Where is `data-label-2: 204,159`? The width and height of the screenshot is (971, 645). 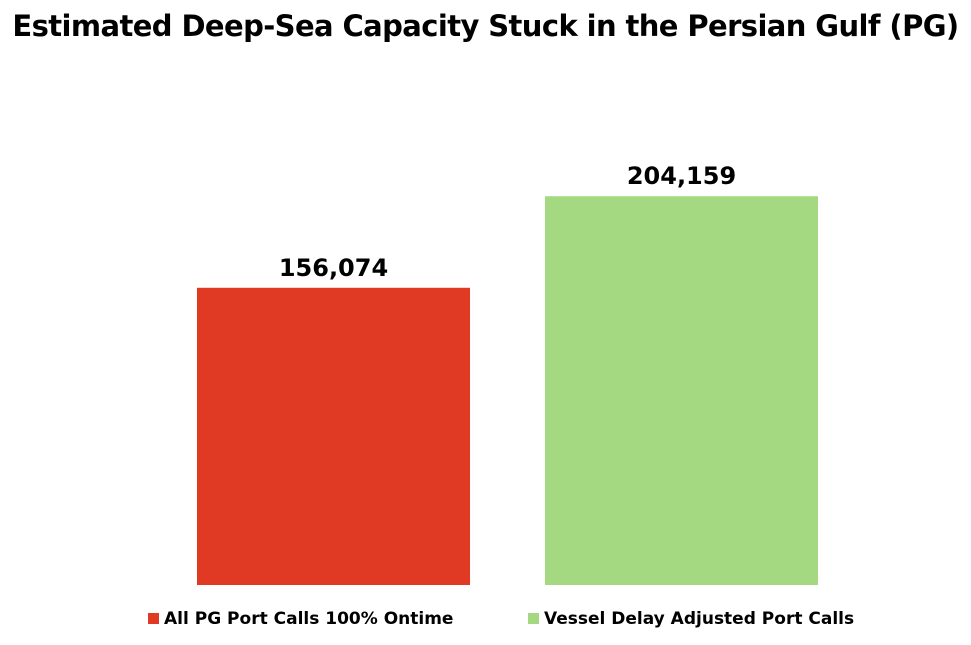 data-label-2: 204,159 is located at coordinates (681, 176).